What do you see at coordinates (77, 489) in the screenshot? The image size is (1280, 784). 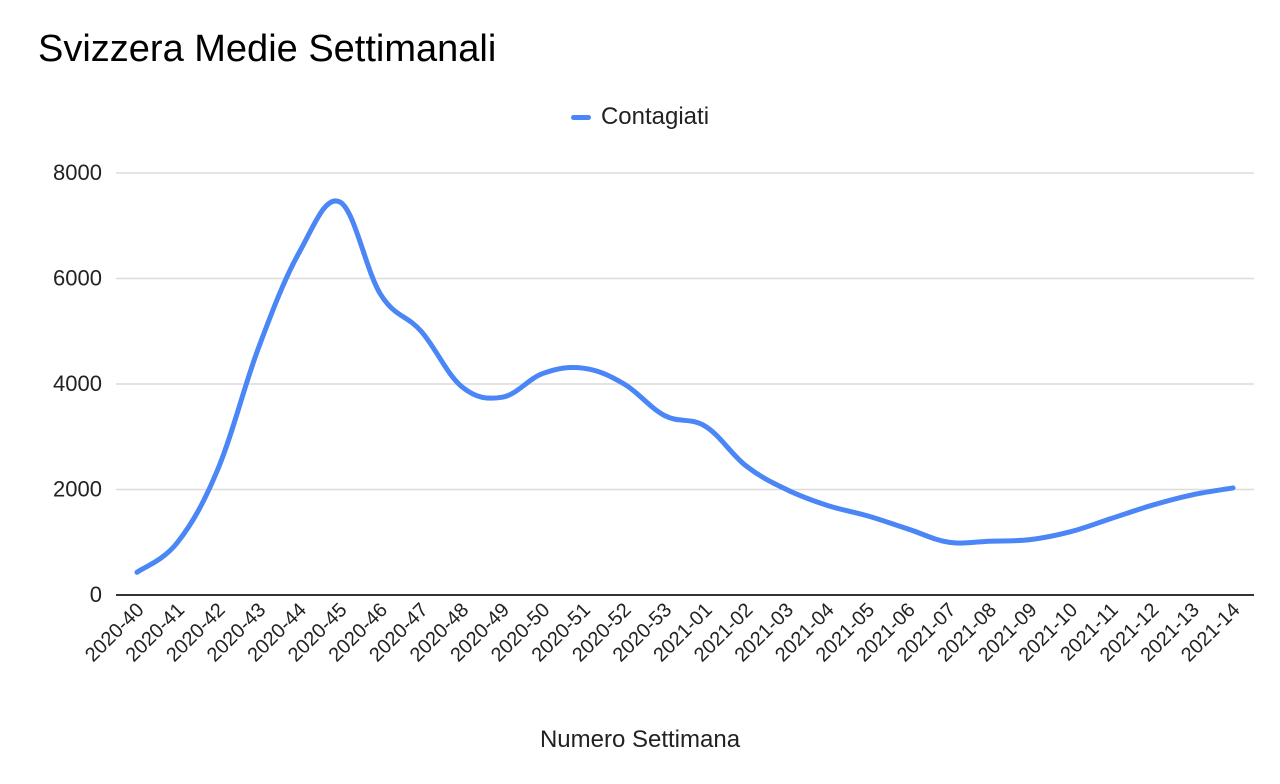 I see `y-tick-label: 2000` at bounding box center [77, 489].